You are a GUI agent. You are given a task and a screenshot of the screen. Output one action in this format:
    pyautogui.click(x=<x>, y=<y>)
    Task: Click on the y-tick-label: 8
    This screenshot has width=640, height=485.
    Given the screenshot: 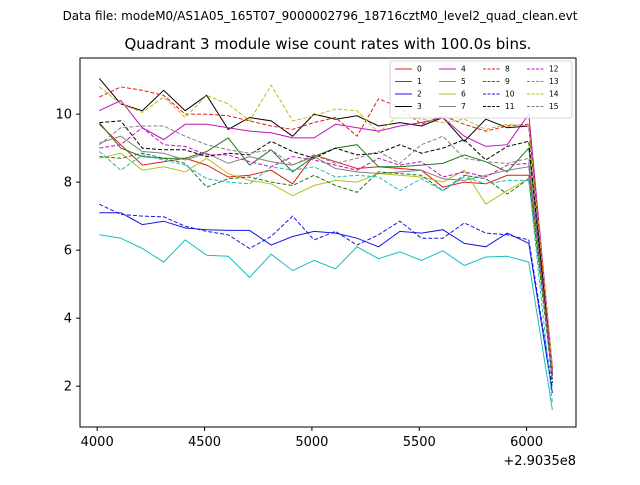 What is the action you would take?
    pyautogui.click(x=68, y=183)
    